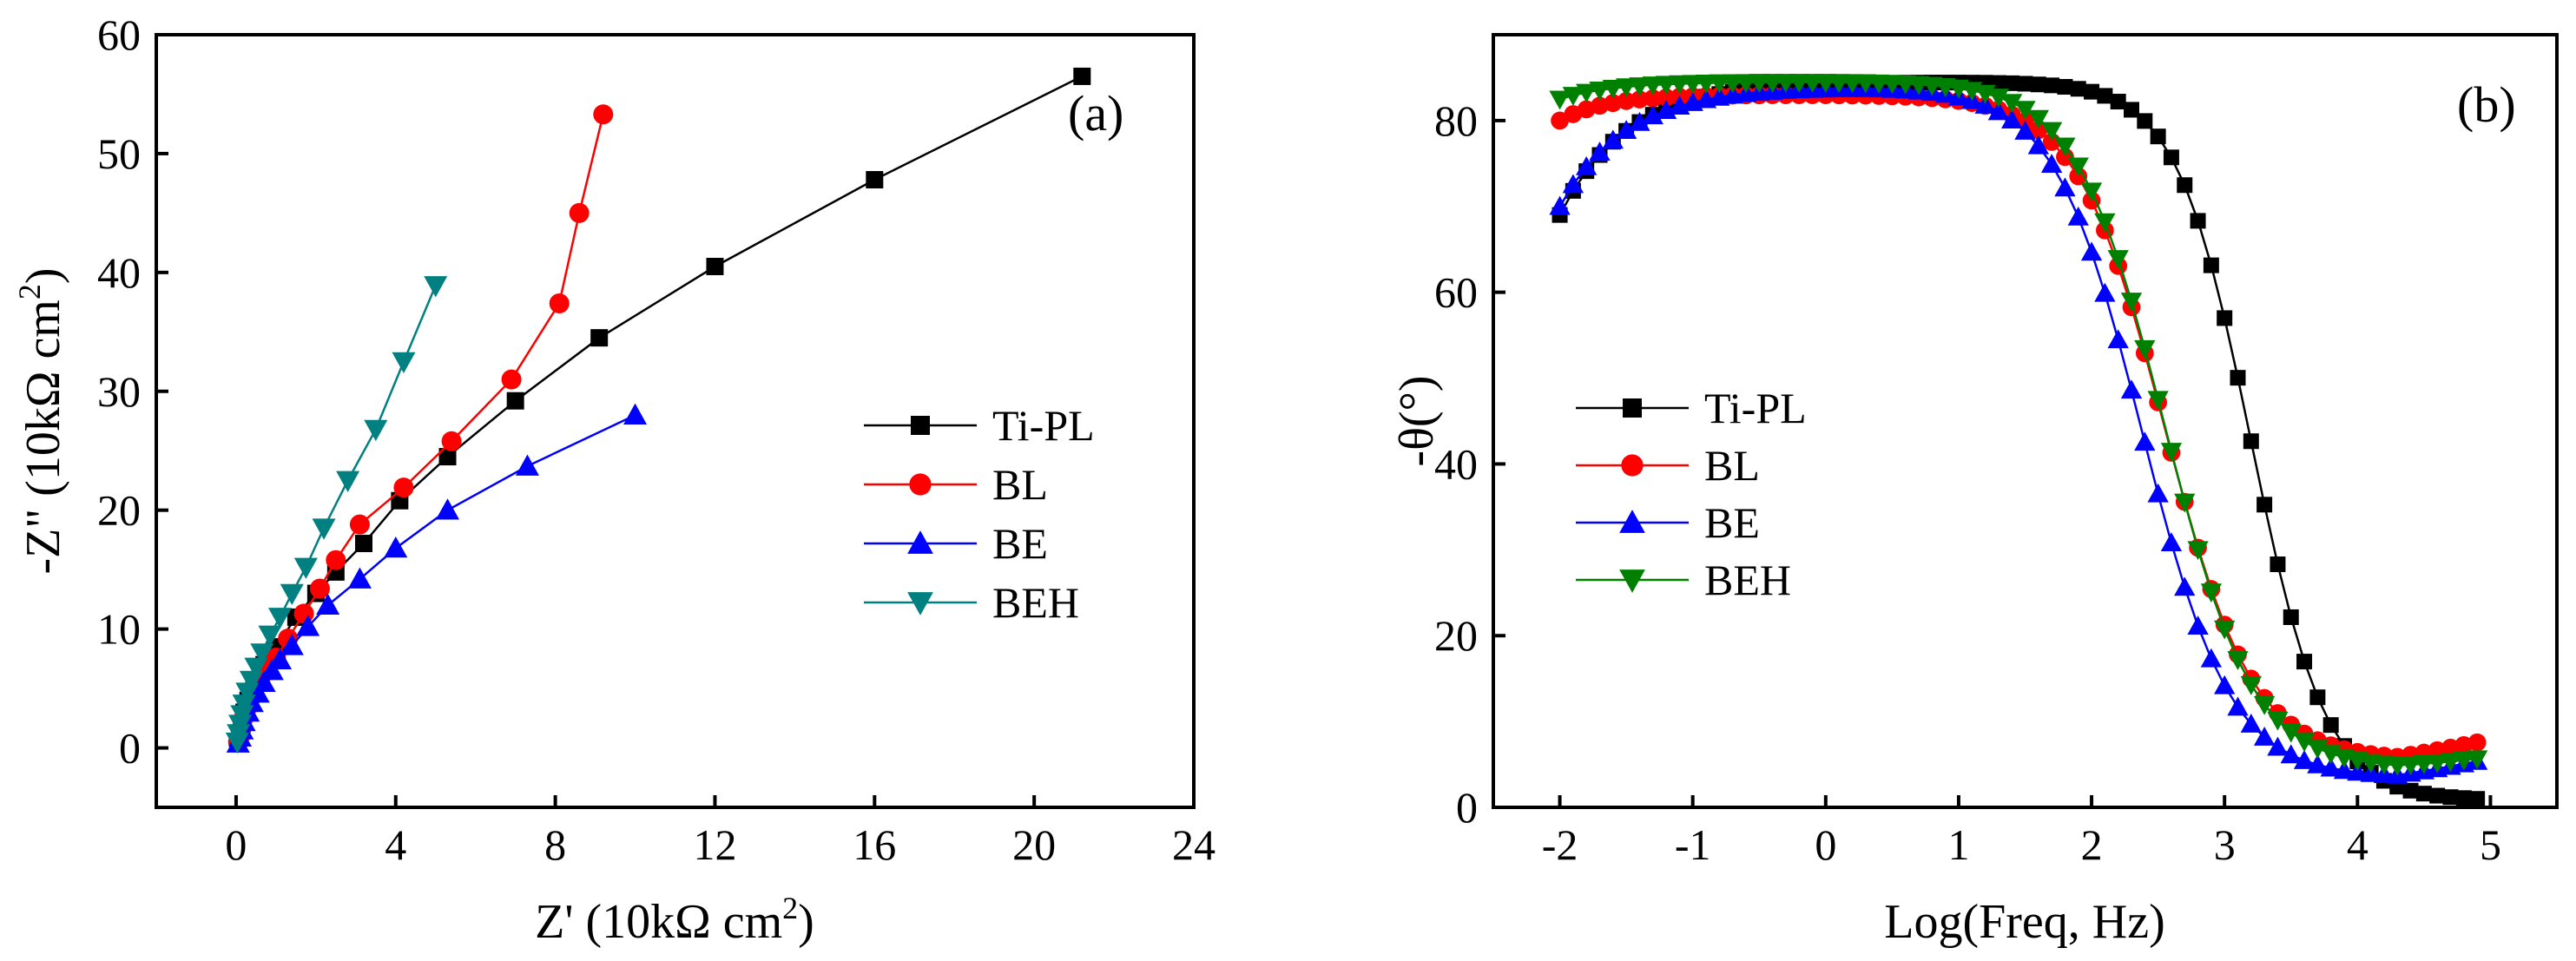 This screenshot has width=2576, height=961. Describe the element at coordinates (1560, 844) in the screenshot. I see `x-tick-label: -2` at that location.